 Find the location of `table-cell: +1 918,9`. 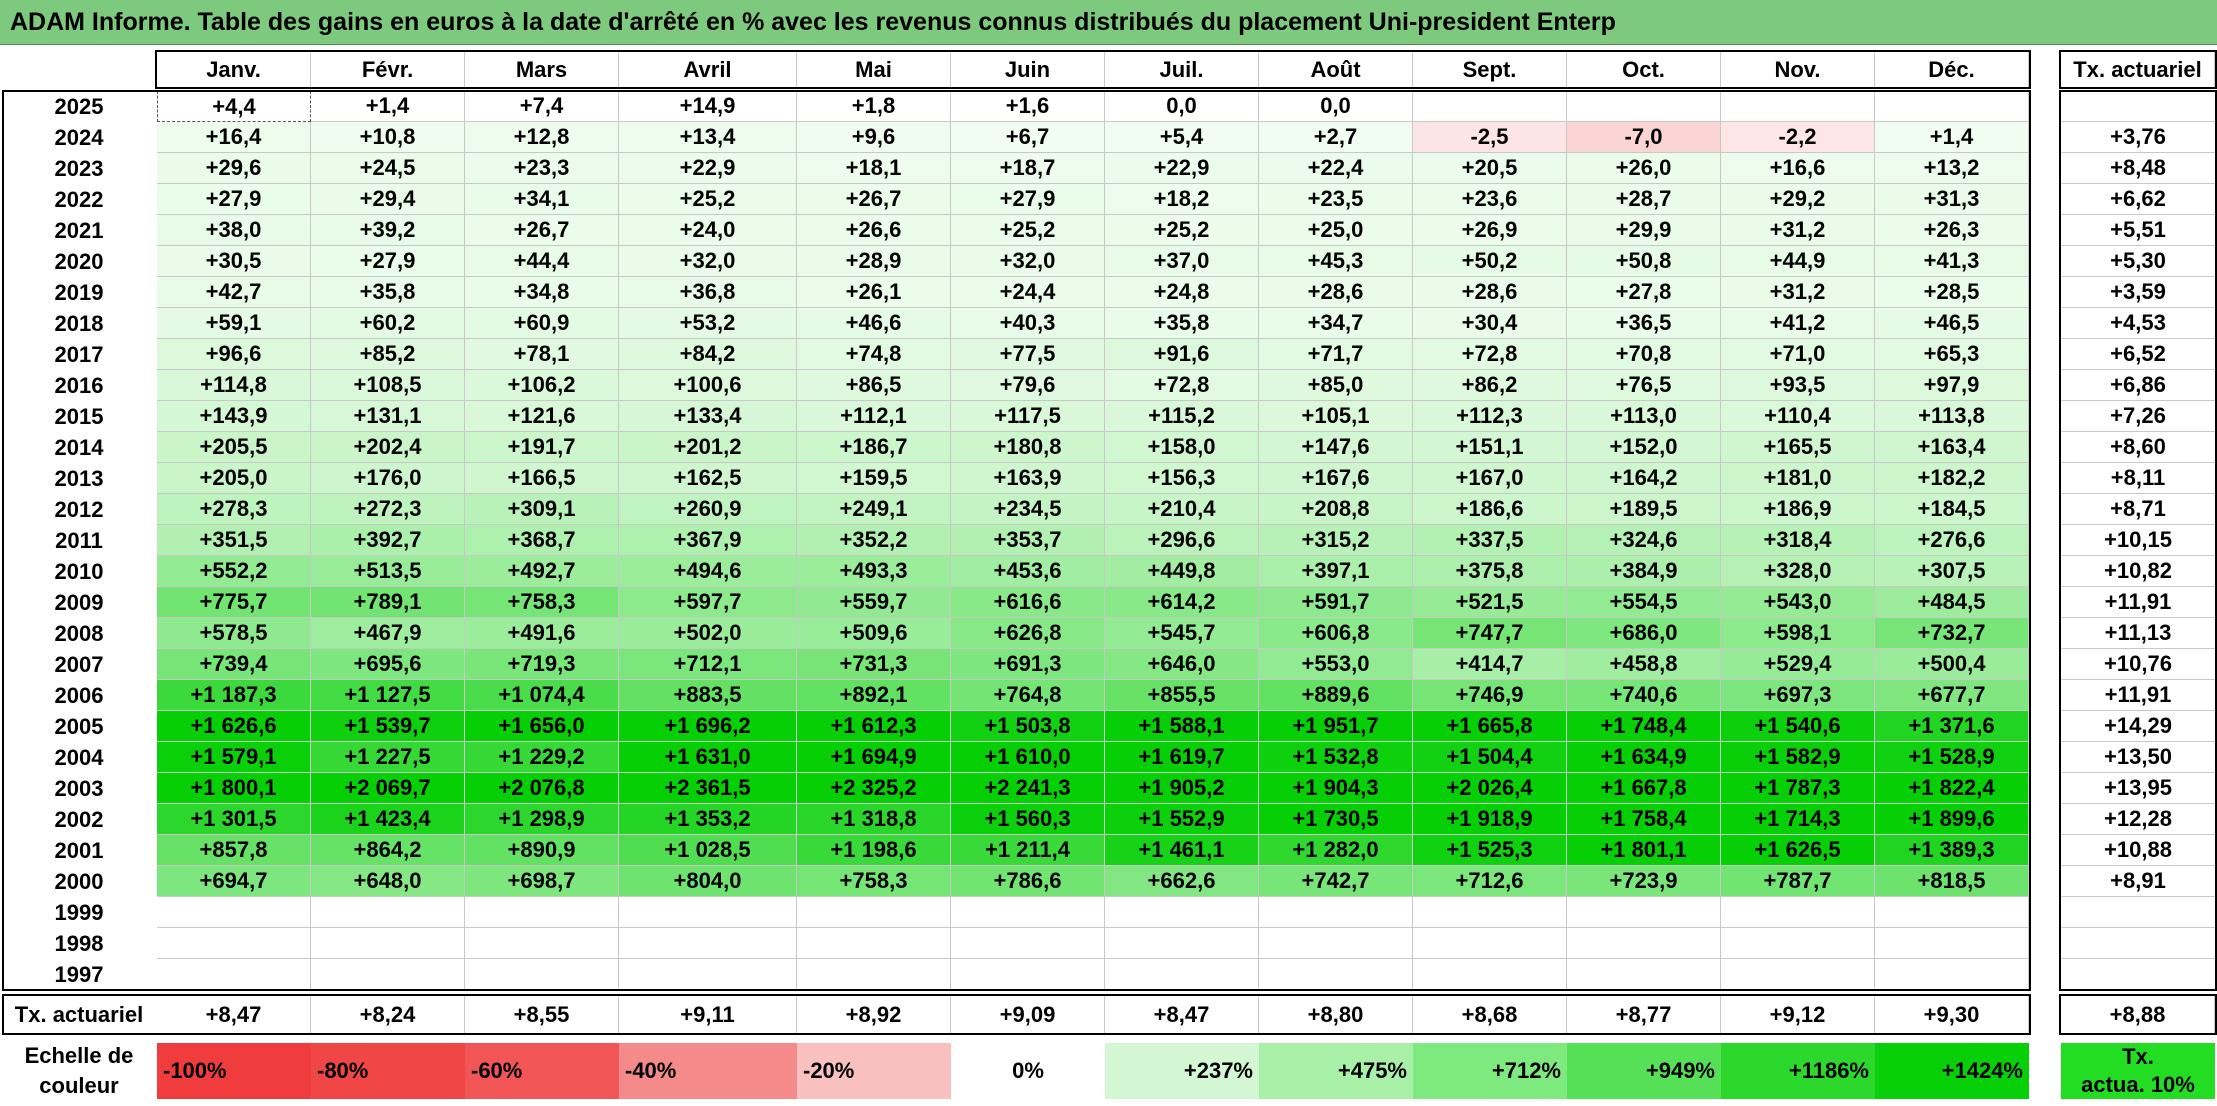

table-cell: +1 918,9 is located at coordinates (1490, 819).